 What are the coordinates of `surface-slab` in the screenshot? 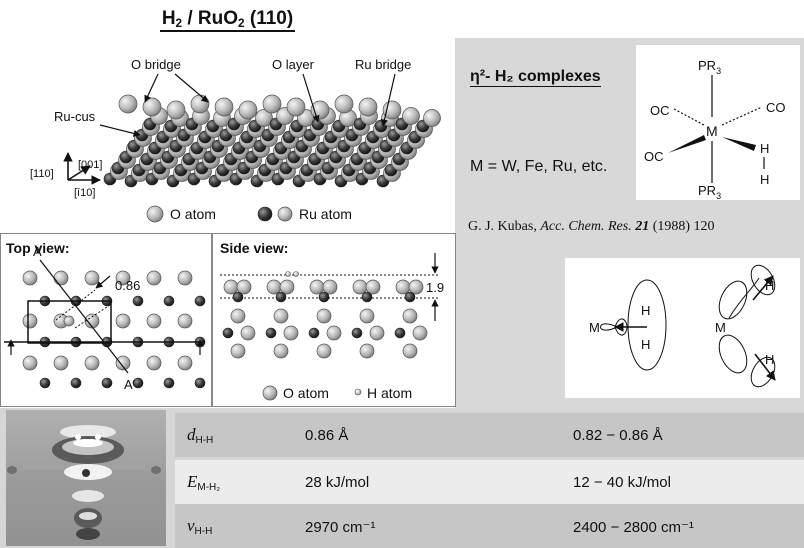 It's located at (272, 141).